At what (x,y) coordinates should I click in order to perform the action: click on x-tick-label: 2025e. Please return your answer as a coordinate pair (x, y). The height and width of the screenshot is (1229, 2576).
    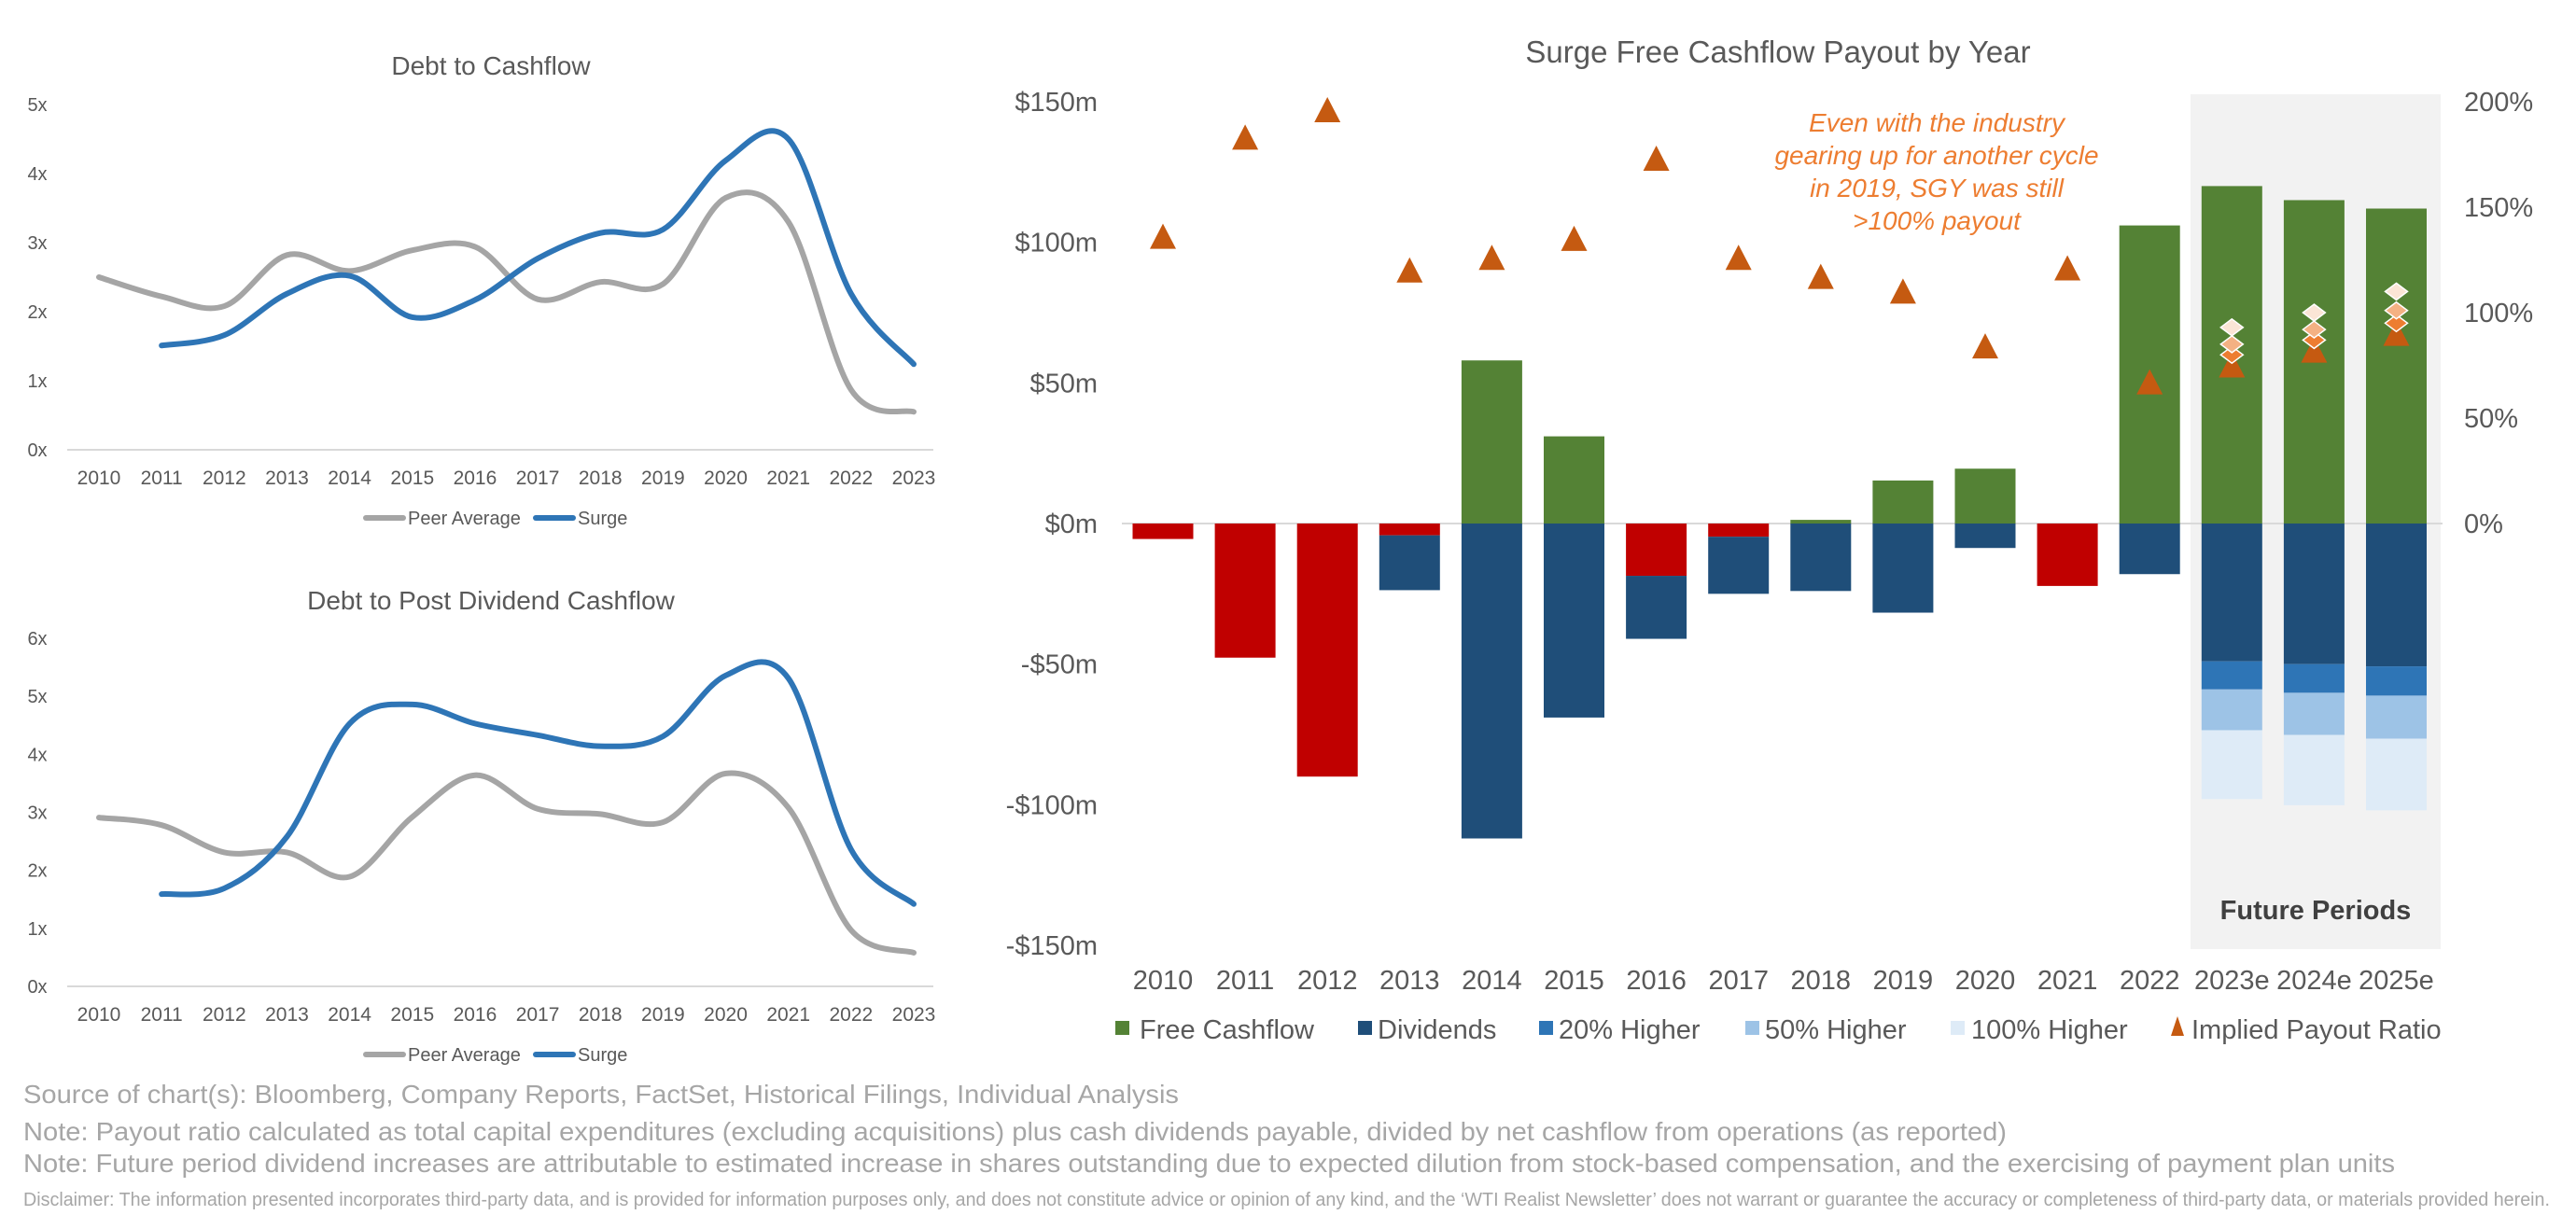
    Looking at the image, I should click on (2396, 981).